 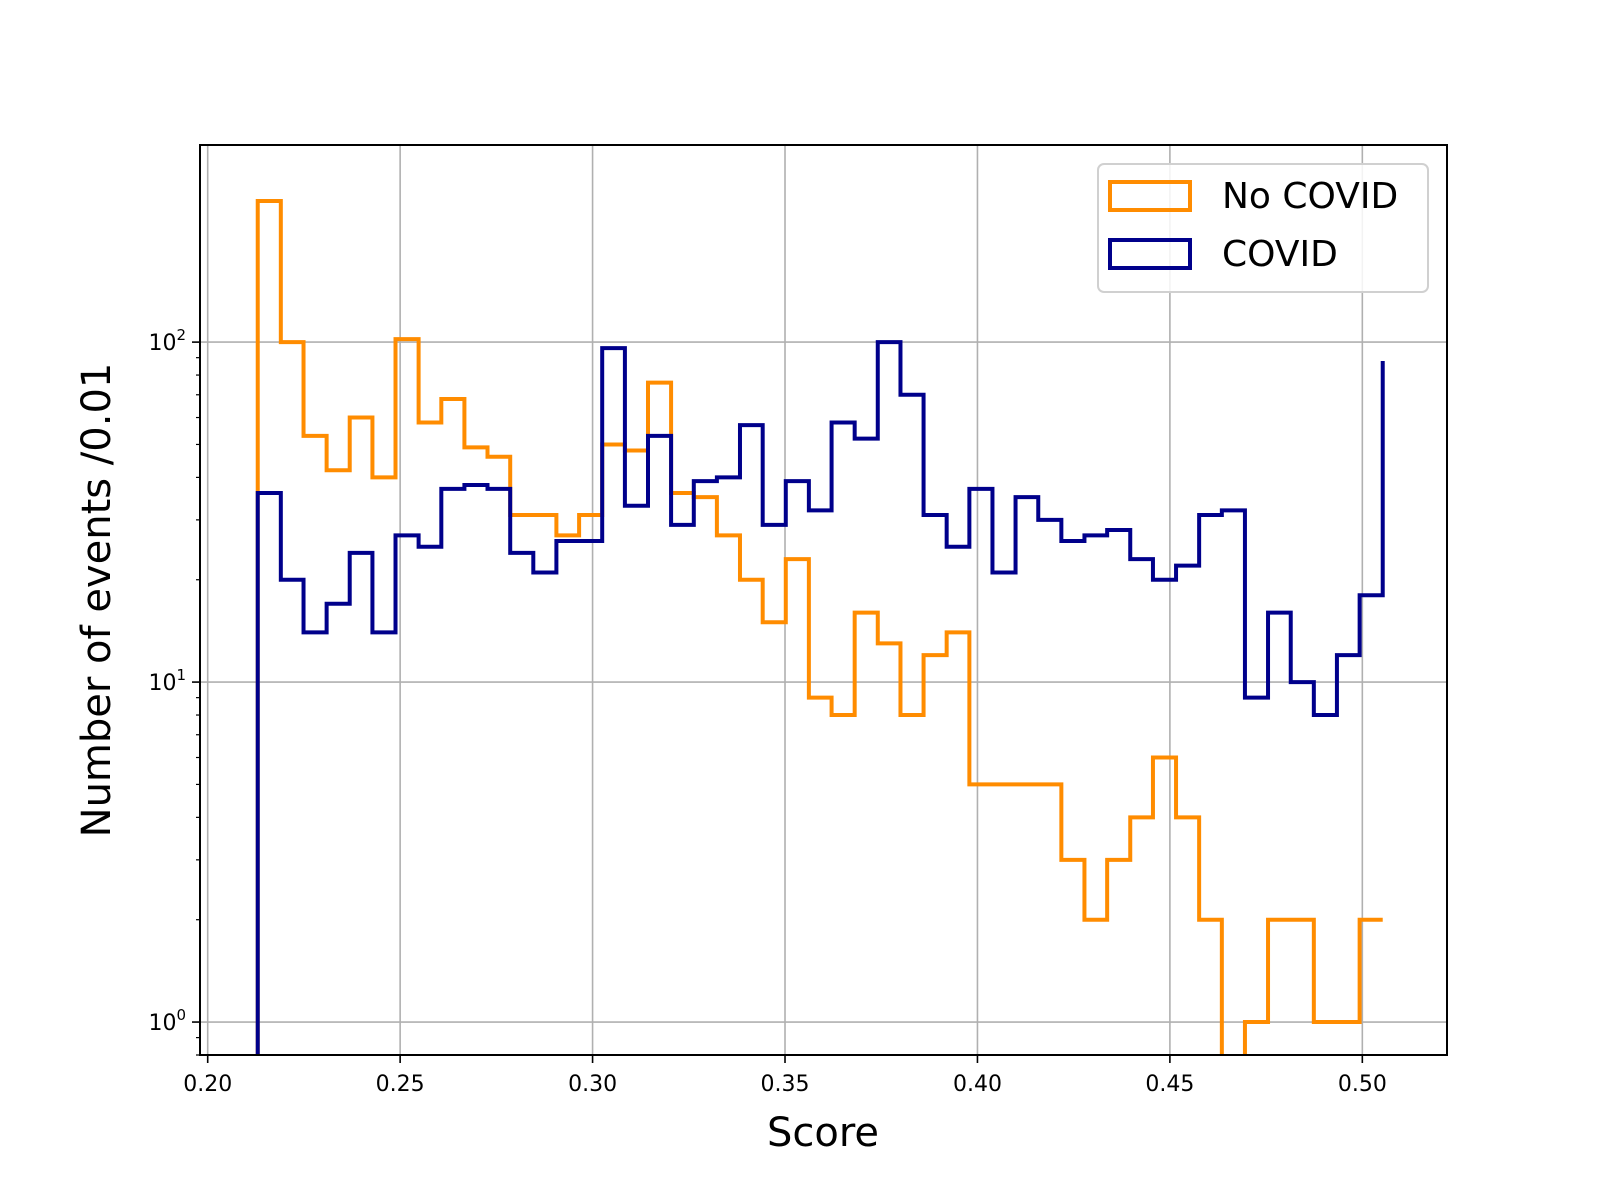 What do you see at coordinates (167, 681) in the screenshot?
I see `y-tick-label: 10¹` at bounding box center [167, 681].